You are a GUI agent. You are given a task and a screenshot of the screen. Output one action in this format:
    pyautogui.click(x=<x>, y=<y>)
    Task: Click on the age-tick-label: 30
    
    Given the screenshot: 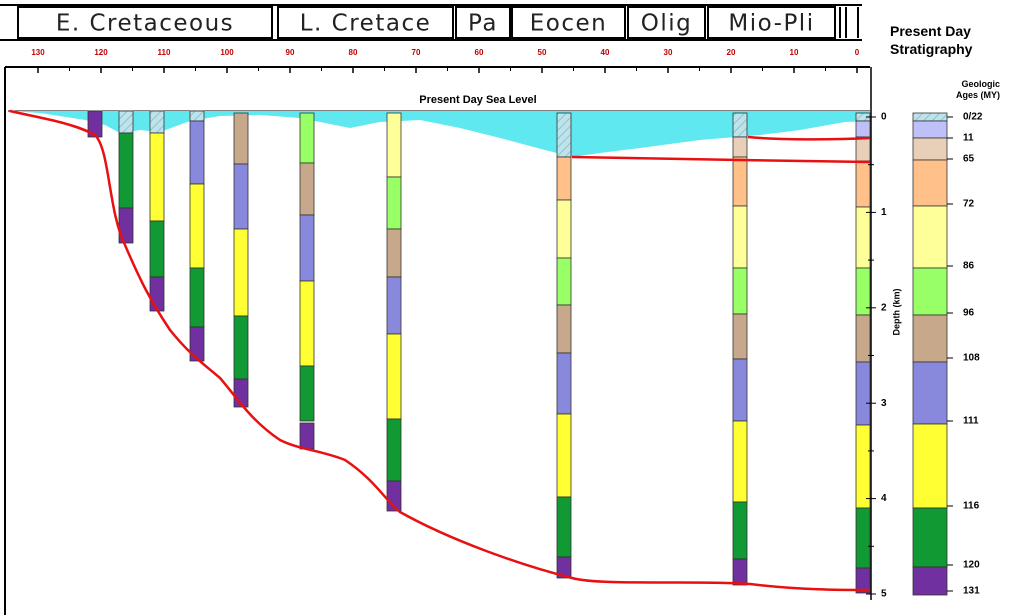 What is the action you would take?
    pyautogui.click(x=668, y=52)
    